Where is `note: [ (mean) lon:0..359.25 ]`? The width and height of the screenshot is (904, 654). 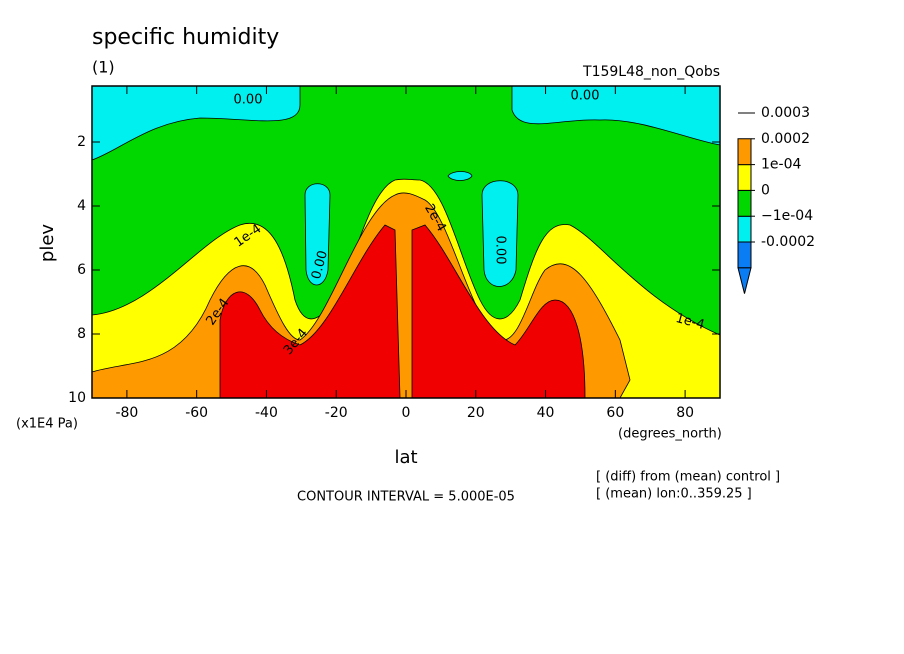 note: [ (mean) lon:0..359.25 ] is located at coordinates (674, 494).